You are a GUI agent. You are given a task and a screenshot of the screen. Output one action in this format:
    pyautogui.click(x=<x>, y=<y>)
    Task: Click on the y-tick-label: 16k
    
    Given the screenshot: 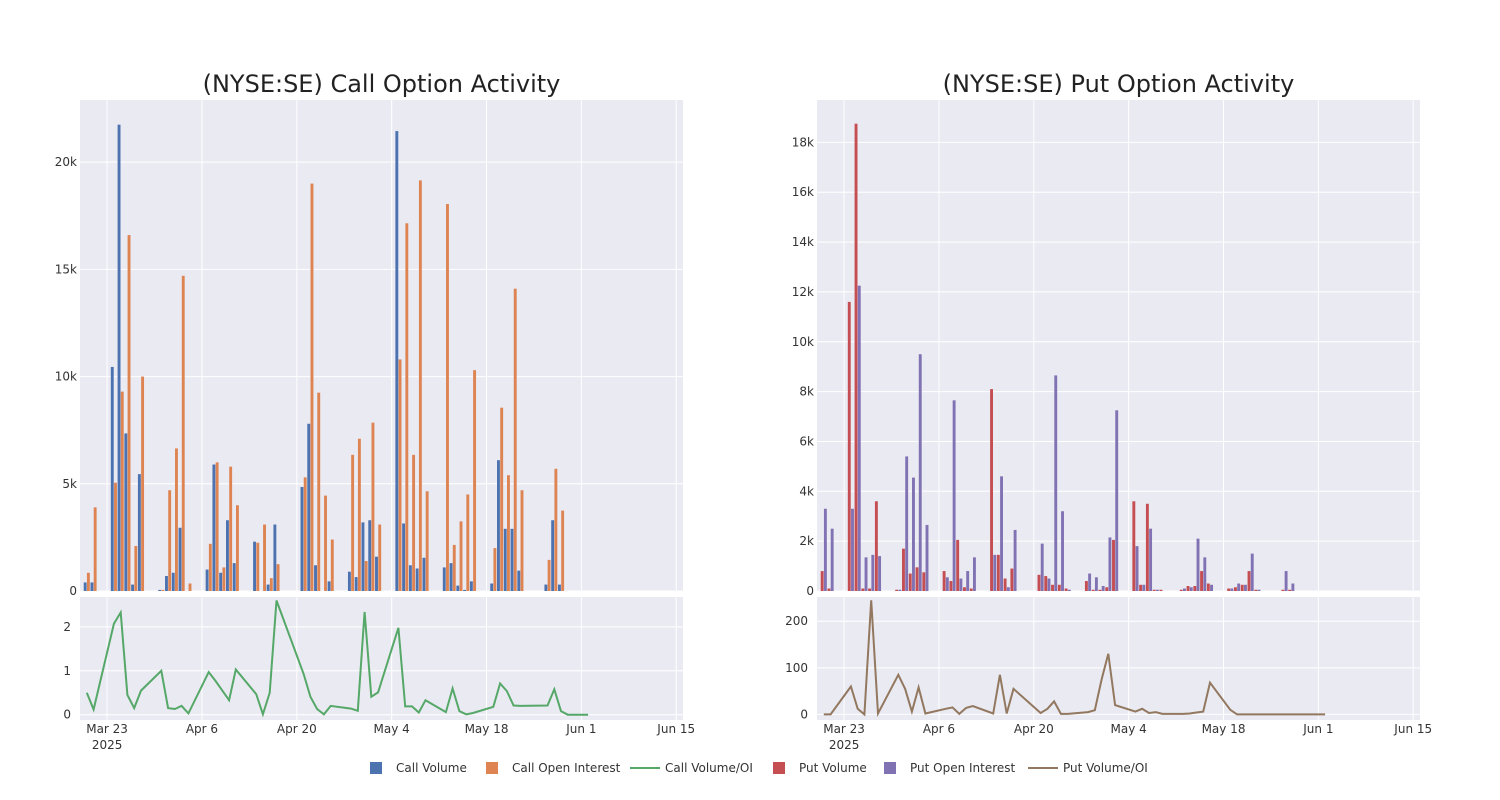 What is the action you would take?
    pyautogui.click(x=803, y=192)
    